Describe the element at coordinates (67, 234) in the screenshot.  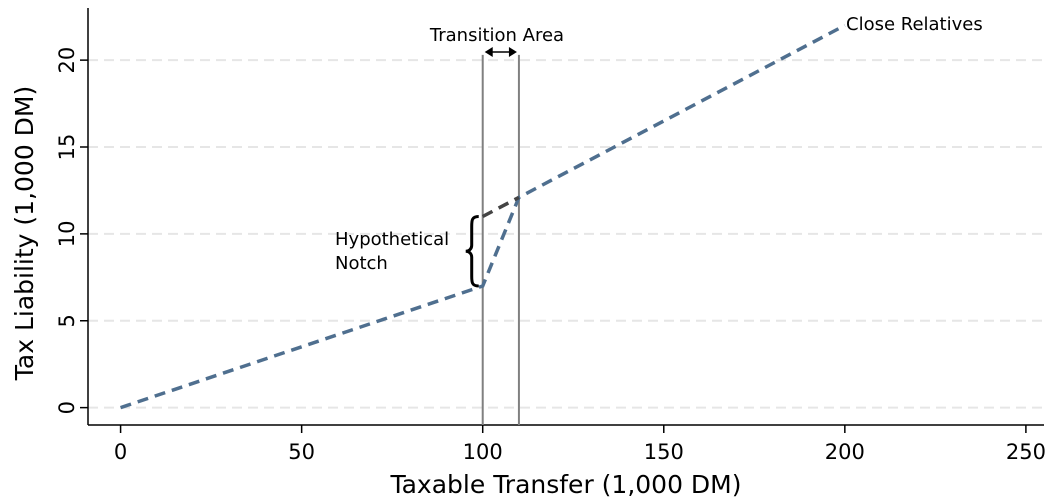
I see `y-tick-label: 10` at that location.